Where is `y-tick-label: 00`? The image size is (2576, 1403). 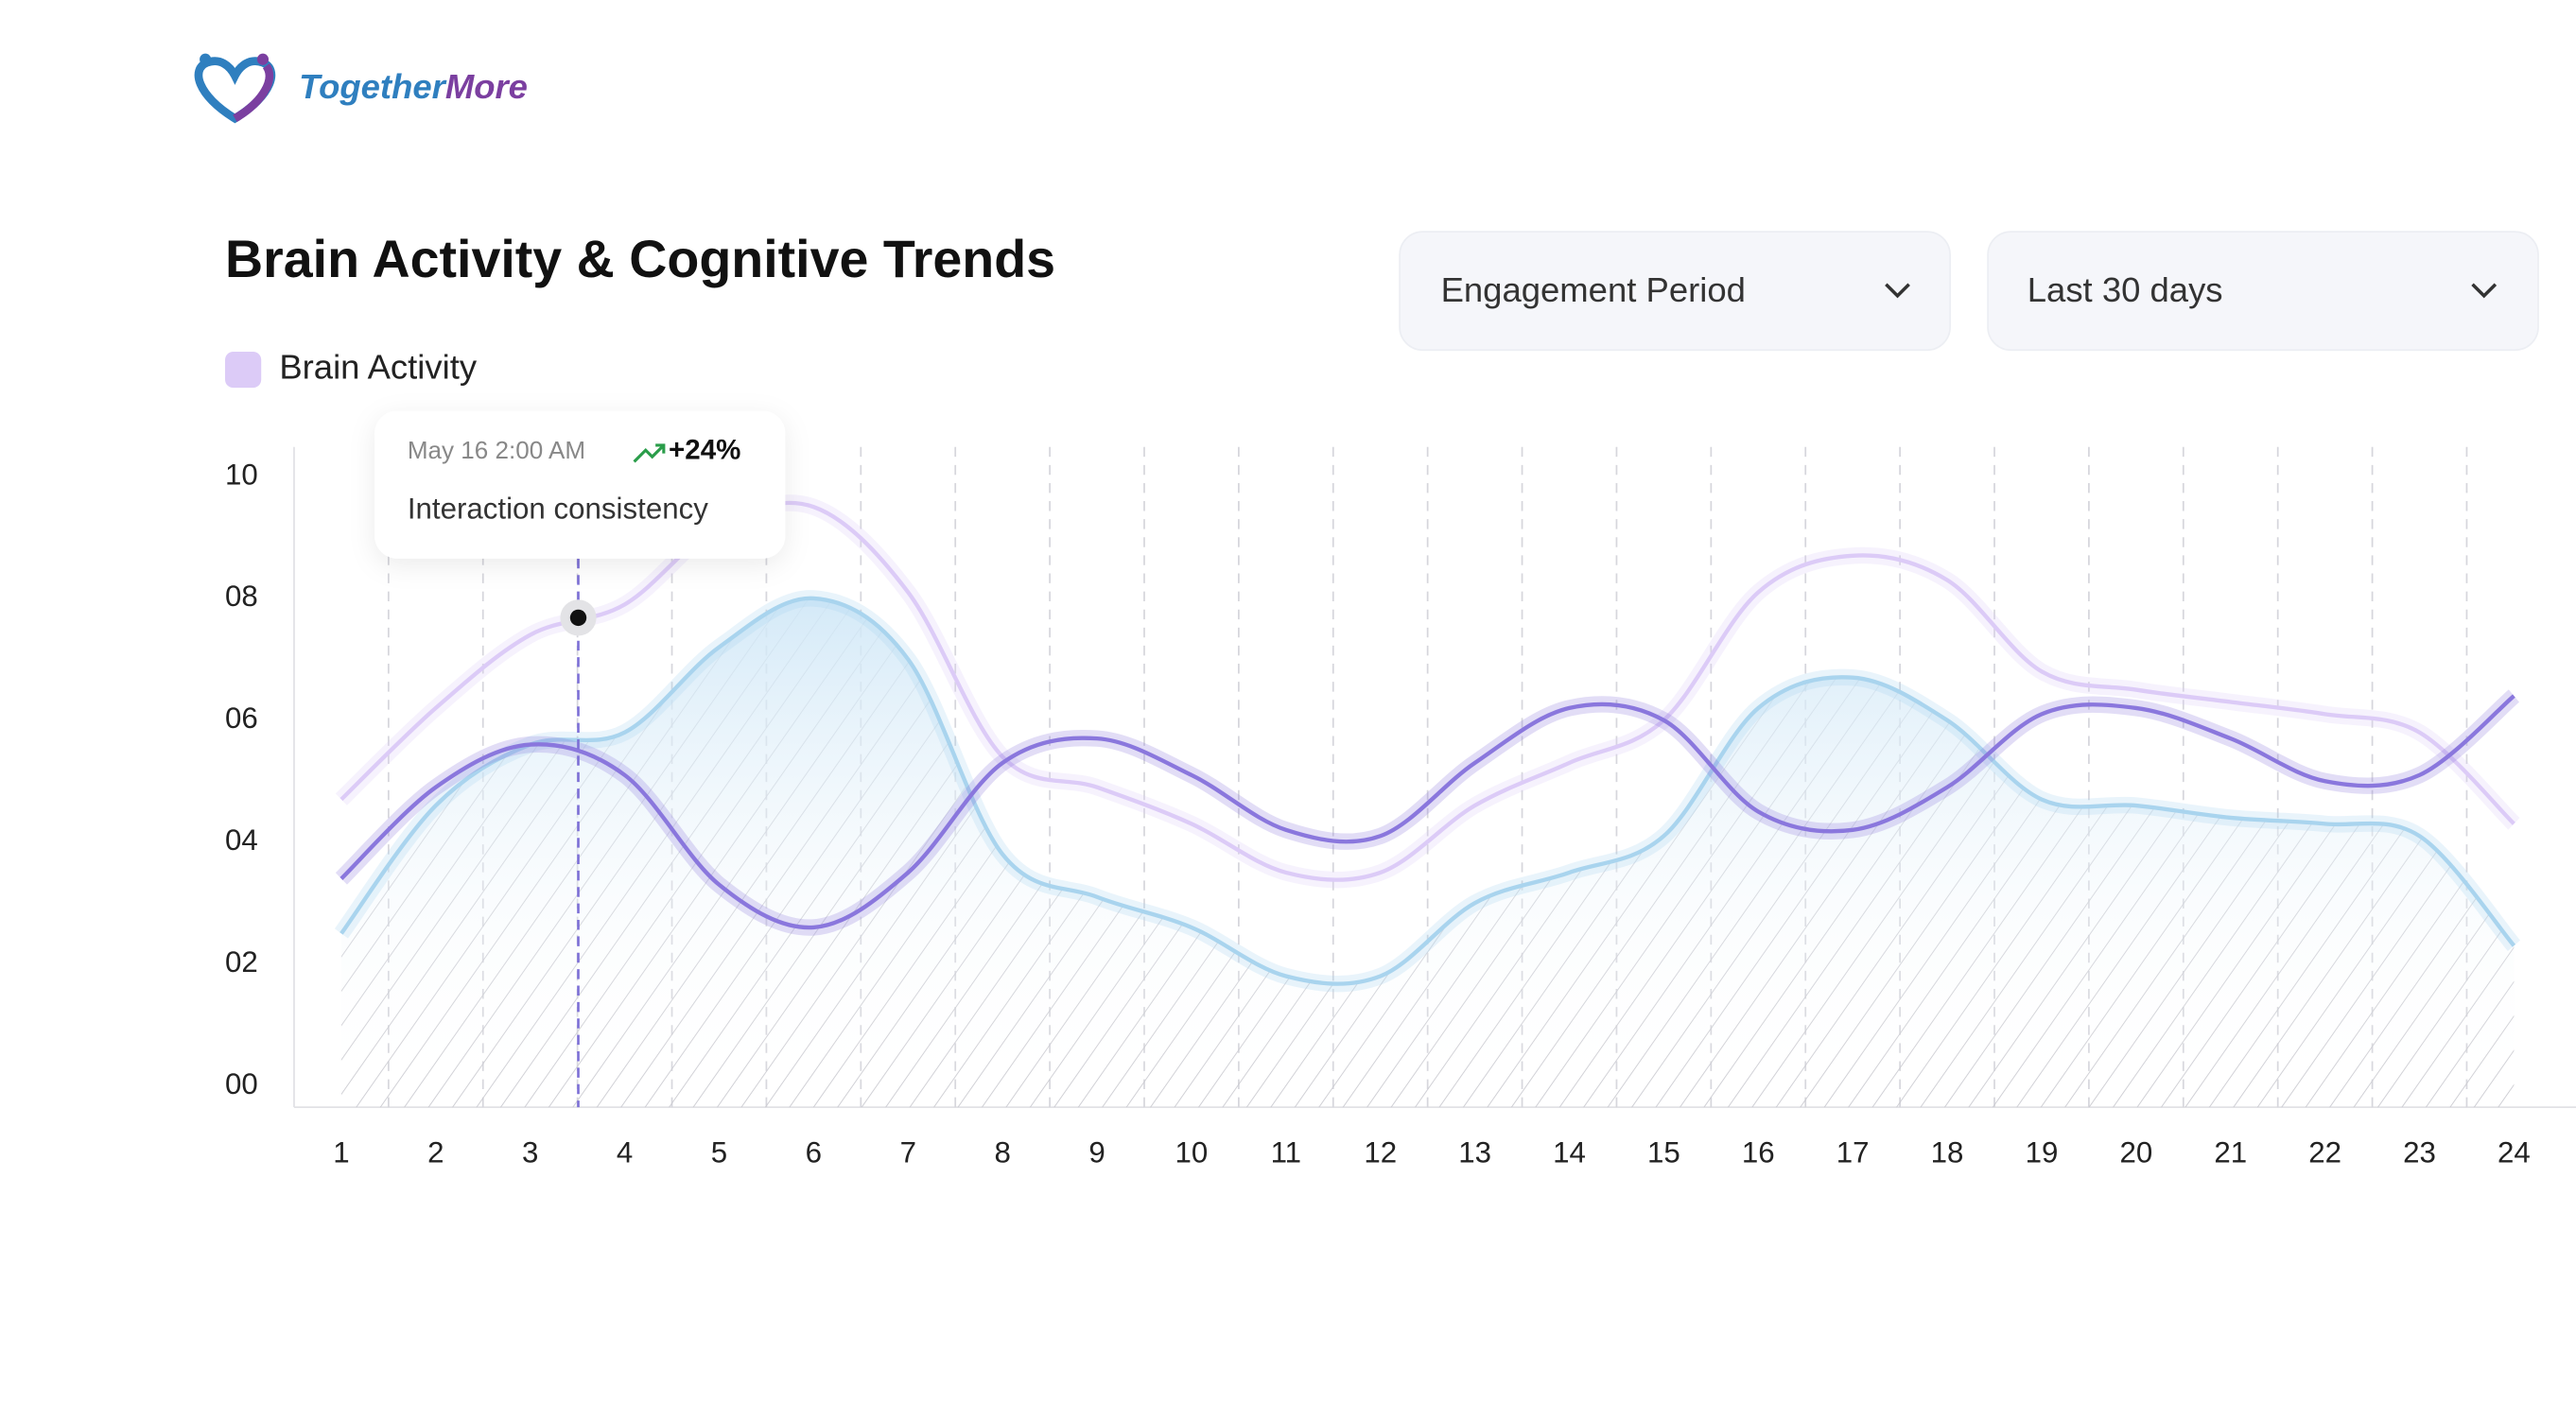 y-tick-label: 00 is located at coordinates (241, 1083).